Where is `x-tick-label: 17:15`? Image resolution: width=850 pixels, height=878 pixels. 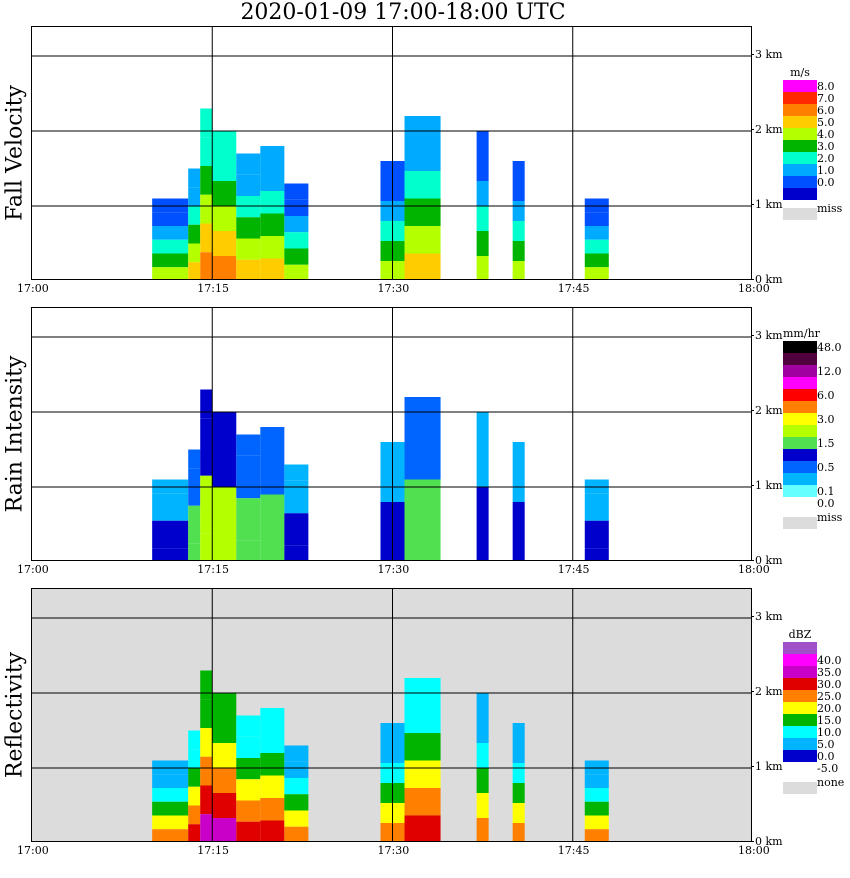
x-tick-label: 17:15 is located at coordinates (213, 288).